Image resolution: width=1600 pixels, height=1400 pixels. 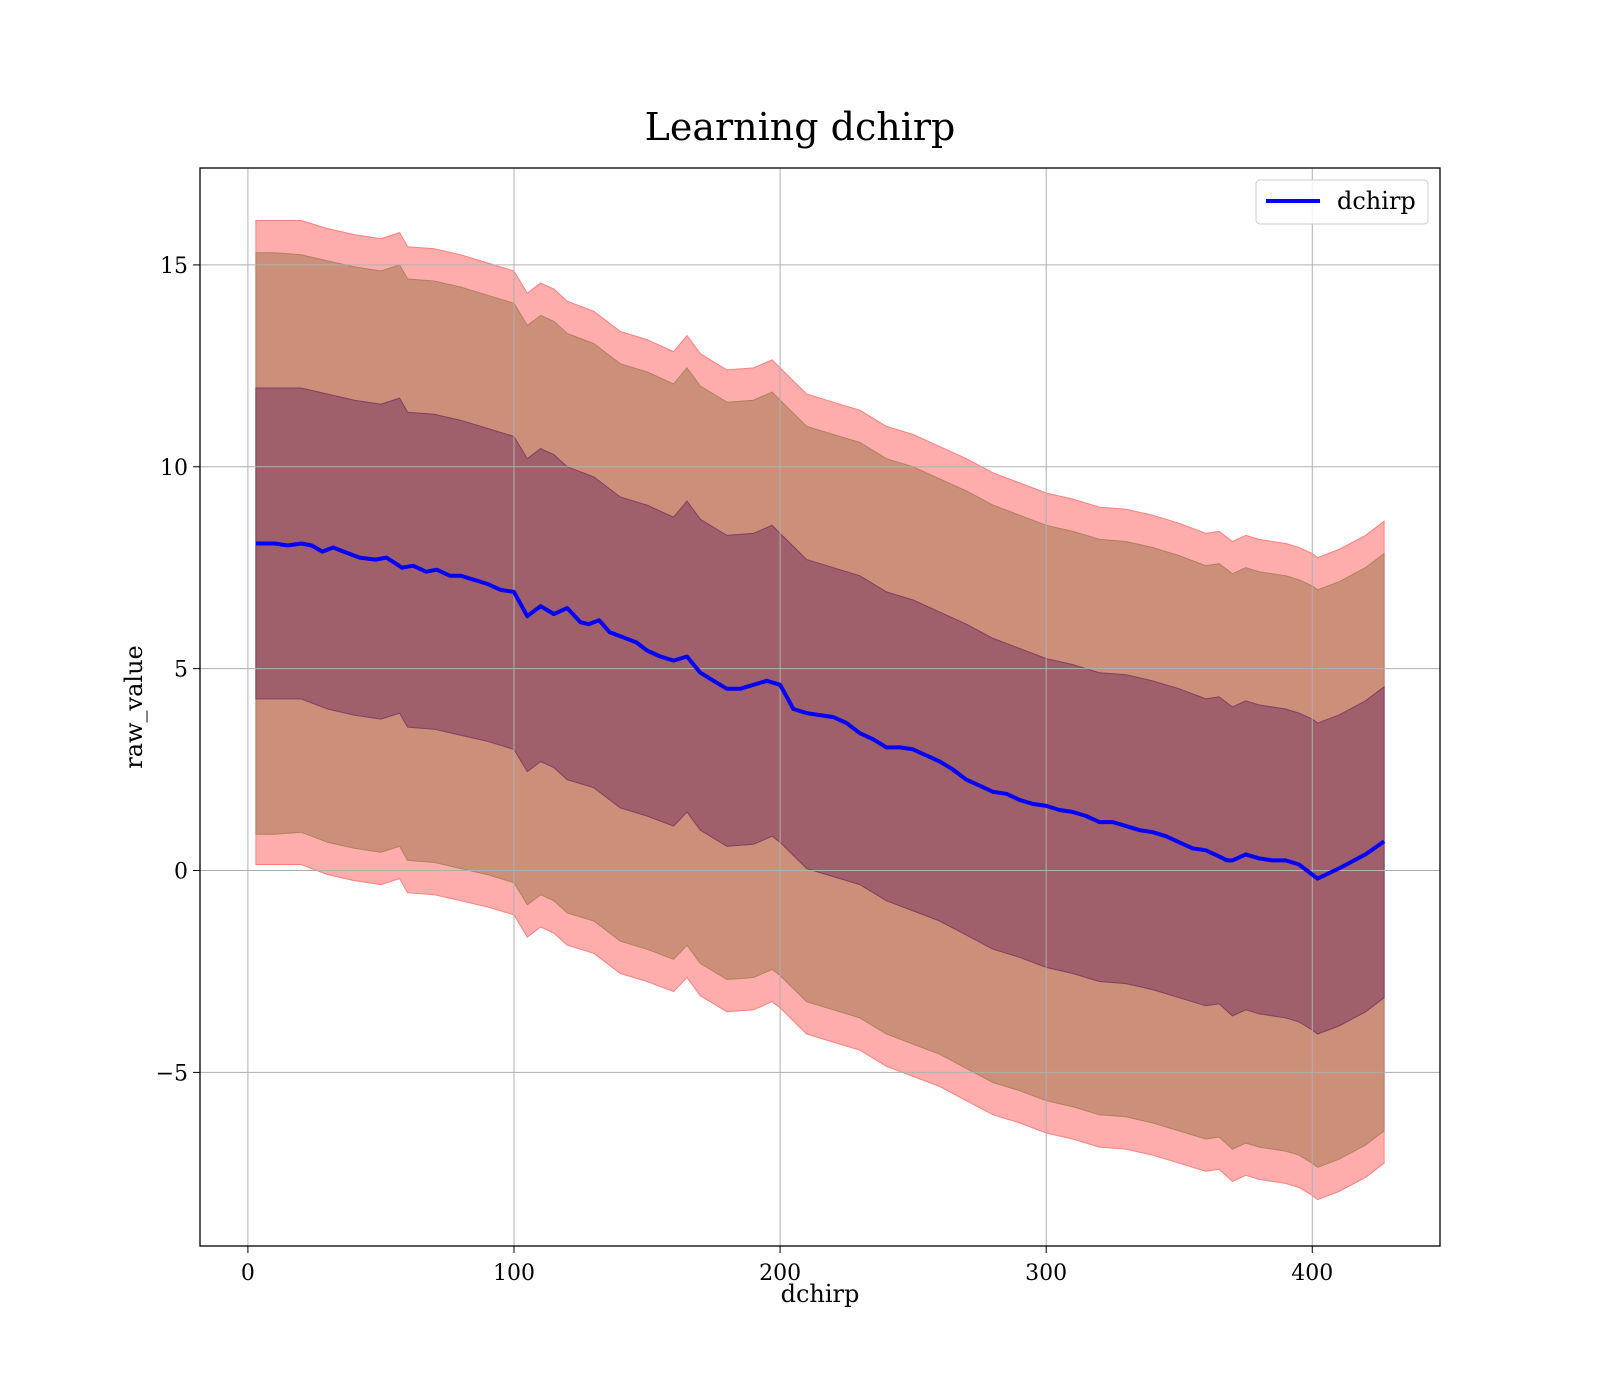 What do you see at coordinates (174, 468) in the screenshot?
I see `y-tick-label-3: 10` at bounding box center [174, 468].